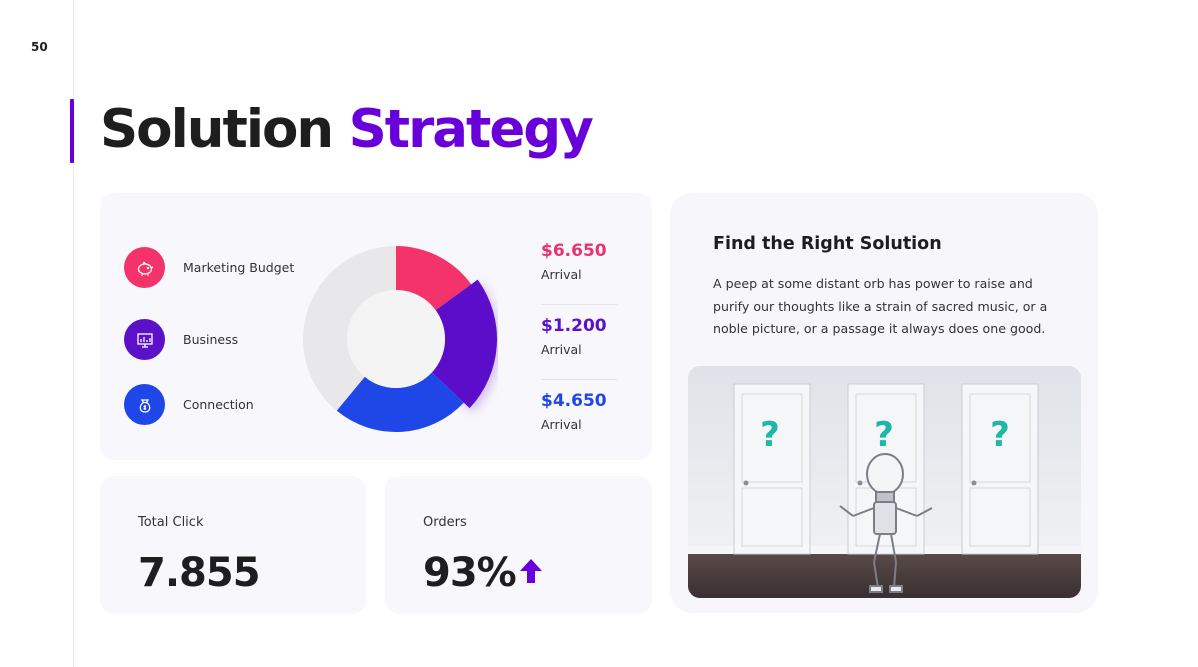 The image size is (1198, 667). What do you see at coordinates (199, 573) in the screenshot?
I see `stat-value: 7.855` at bounding box center [199, 573].